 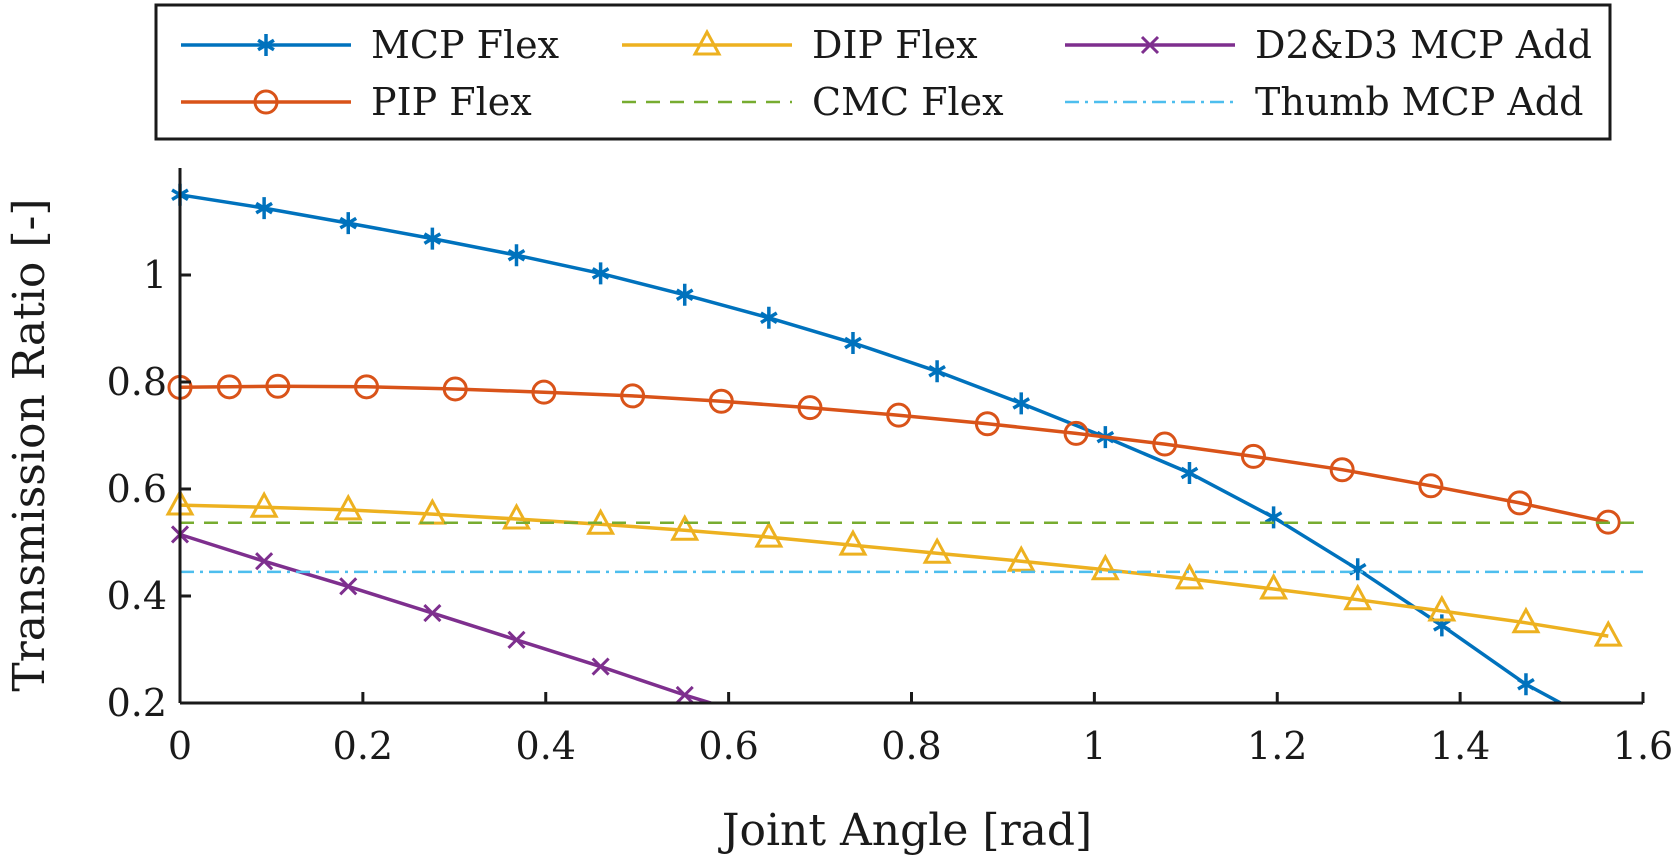 I want to click on x-tick-label: 1, so click(x=1094, y=746).